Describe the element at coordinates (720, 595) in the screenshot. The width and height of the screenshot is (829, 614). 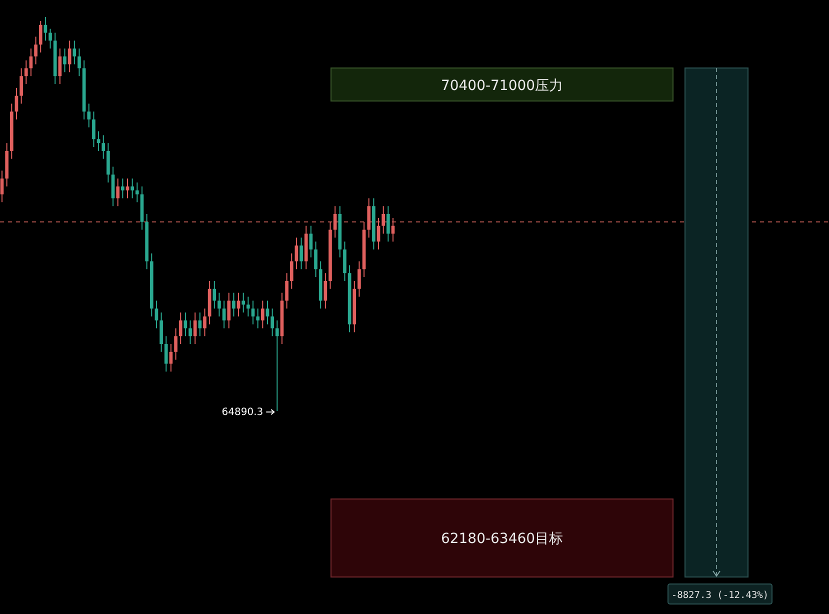
I see `text: -8827.3 (-12.43%)` at that location.